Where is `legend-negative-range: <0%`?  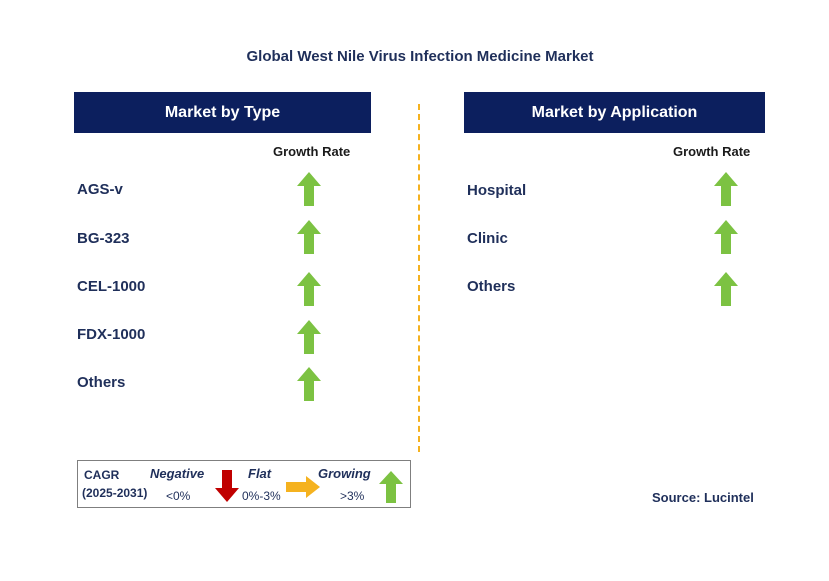 legend-negative-range: <0% is located at coordinates (178, 496).